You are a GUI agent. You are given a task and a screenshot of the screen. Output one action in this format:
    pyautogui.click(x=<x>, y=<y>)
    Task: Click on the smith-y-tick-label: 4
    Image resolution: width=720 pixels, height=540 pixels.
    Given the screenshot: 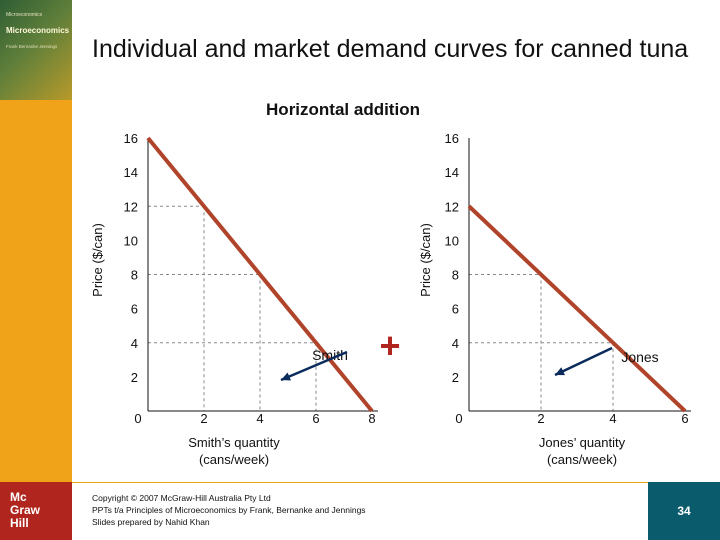 What is the action you would take?
    pyautogui.click(x=134, y=343)
    